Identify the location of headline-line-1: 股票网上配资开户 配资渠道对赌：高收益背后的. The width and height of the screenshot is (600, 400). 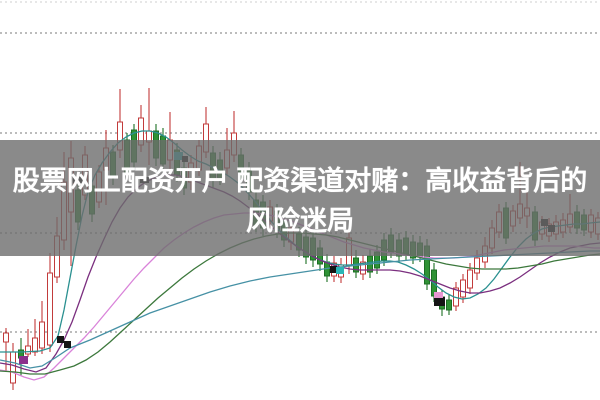
(300, 181).